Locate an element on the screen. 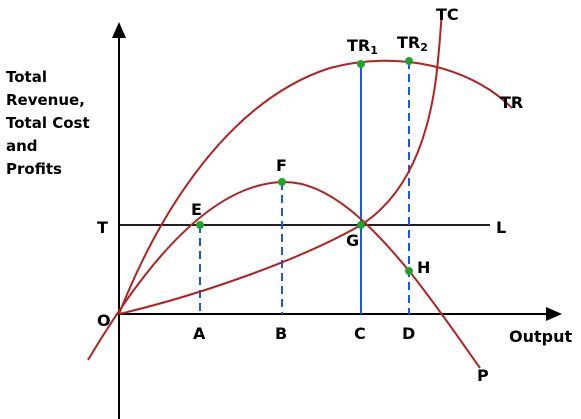 This screenshot has width=581, height=419. y-label-line-2: Revenue, is located at coordinates (45, 100).